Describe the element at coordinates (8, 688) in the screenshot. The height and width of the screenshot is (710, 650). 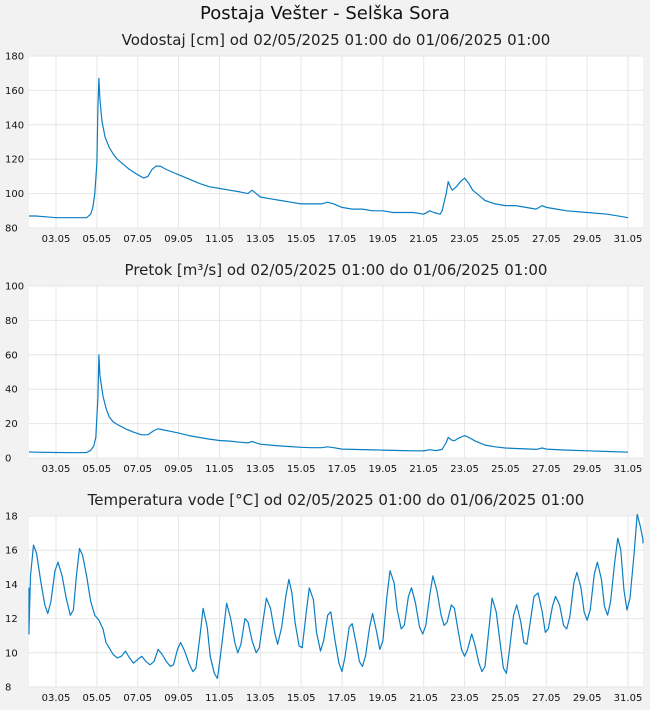
I see `y-tick-label: 8` at that location.